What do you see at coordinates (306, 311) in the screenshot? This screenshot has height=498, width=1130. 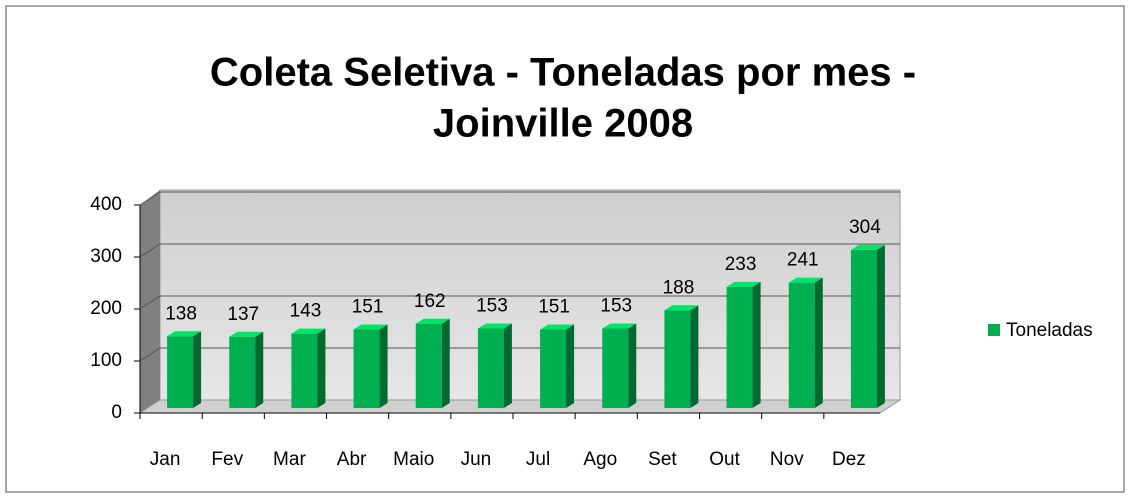 I see `data-label: 143` at bounding box center [306, 311].